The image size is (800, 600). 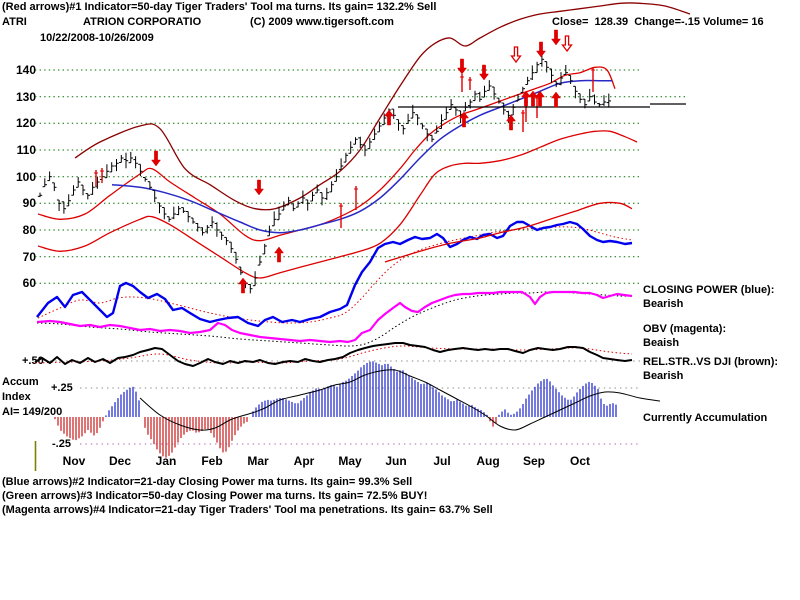 What do you see at coordinates (399, 192) in the screenshot?
I see `buy-arrows-up` at bounding box center [399, 192].